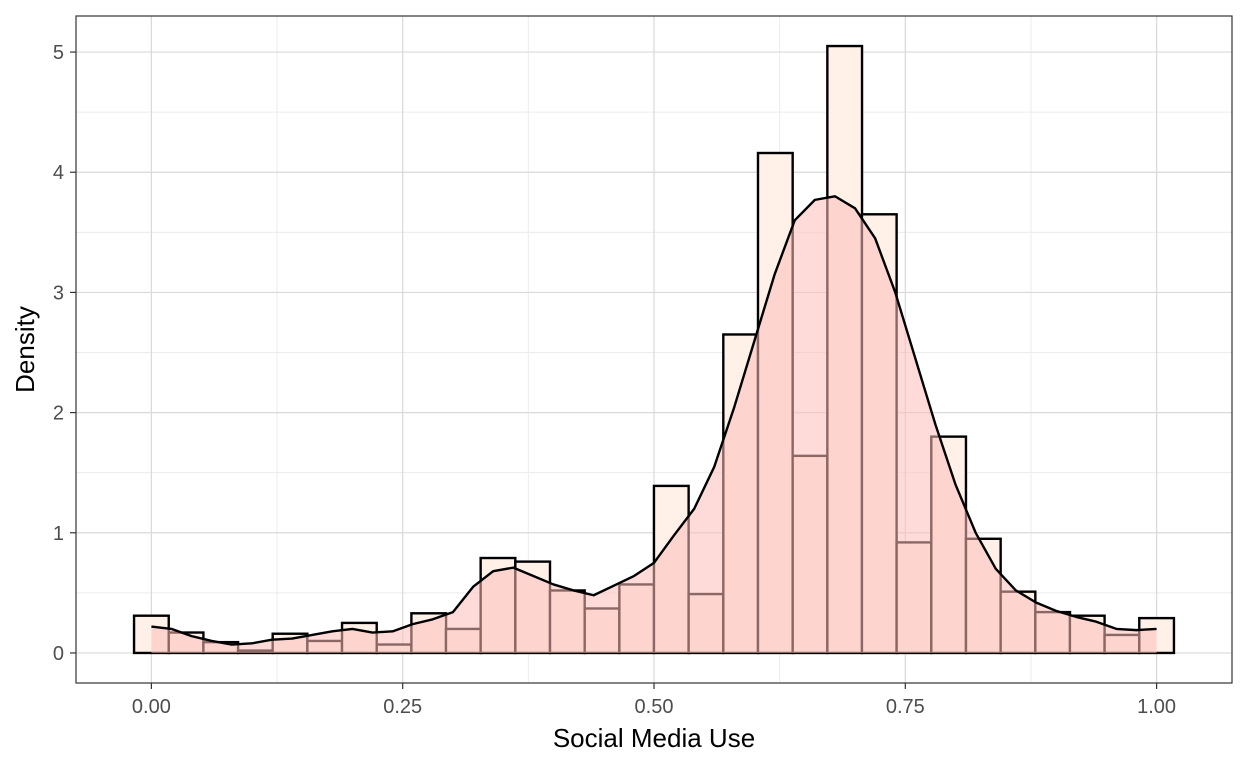 The height and width of the screenshot is (768, 1248). I want to click on y-tick-label: 5, so click(58, 53).